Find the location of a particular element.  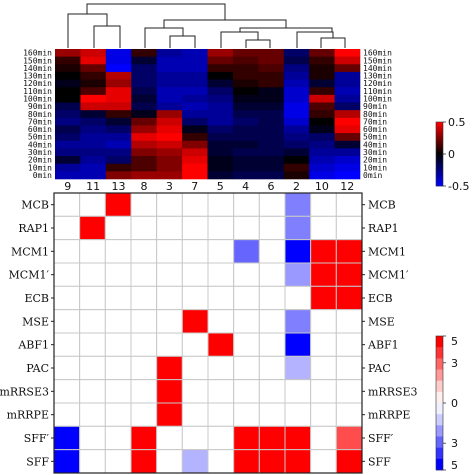

time-label: 50min is located at coordinates (40, 137).